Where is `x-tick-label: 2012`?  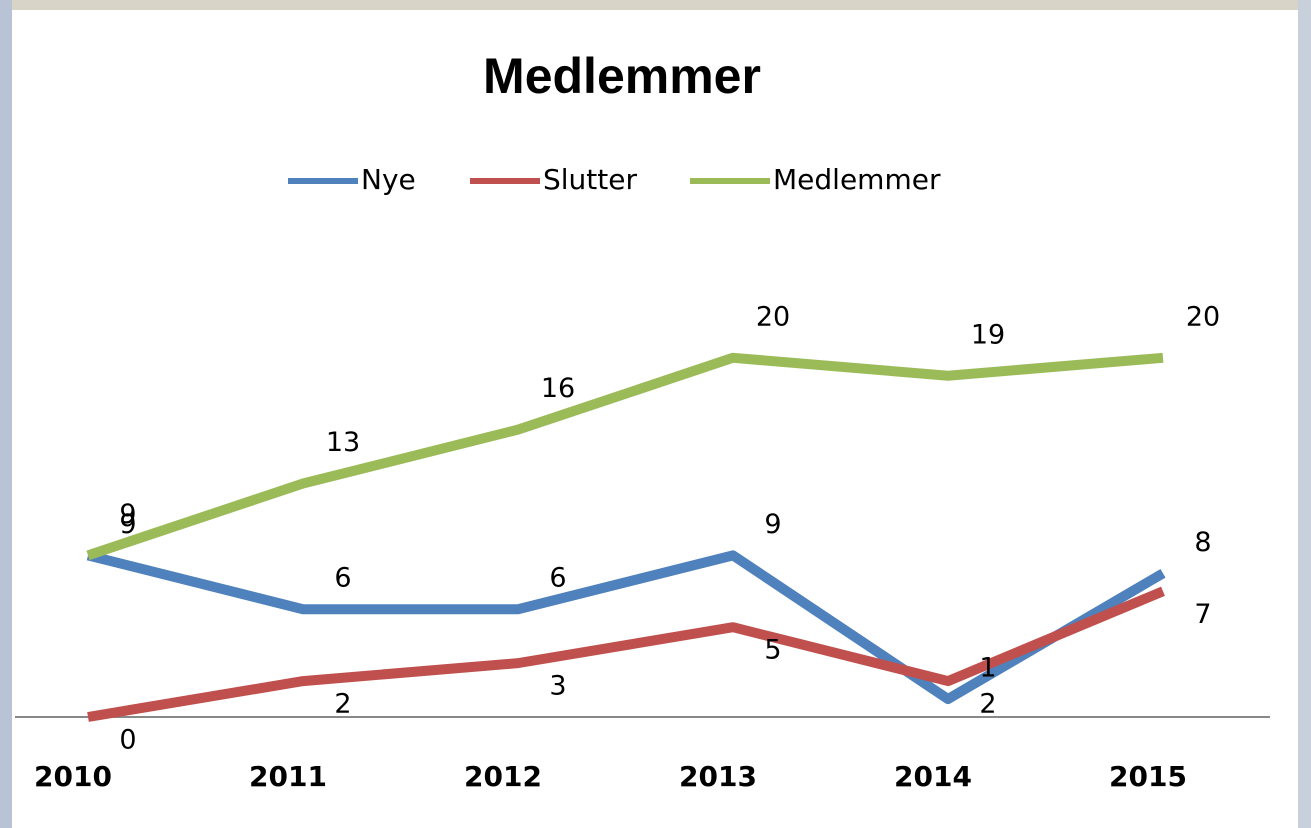
x-tick-label: 2012 is located at coordinates (503, 776).